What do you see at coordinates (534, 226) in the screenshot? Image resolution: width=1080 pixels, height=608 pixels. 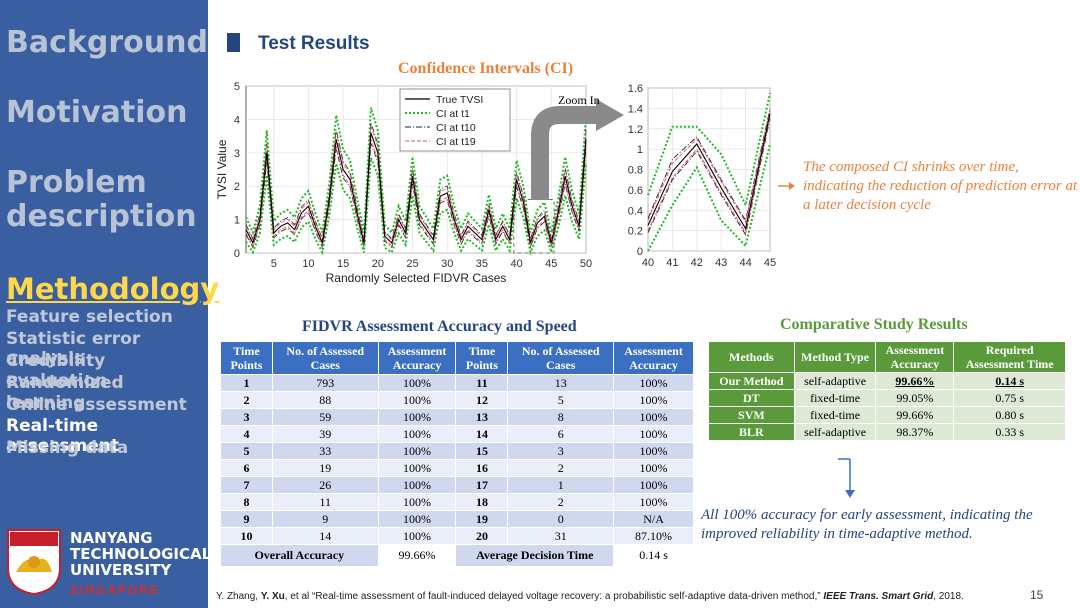 I see `zoom-box` at bounding box center [534, 226].